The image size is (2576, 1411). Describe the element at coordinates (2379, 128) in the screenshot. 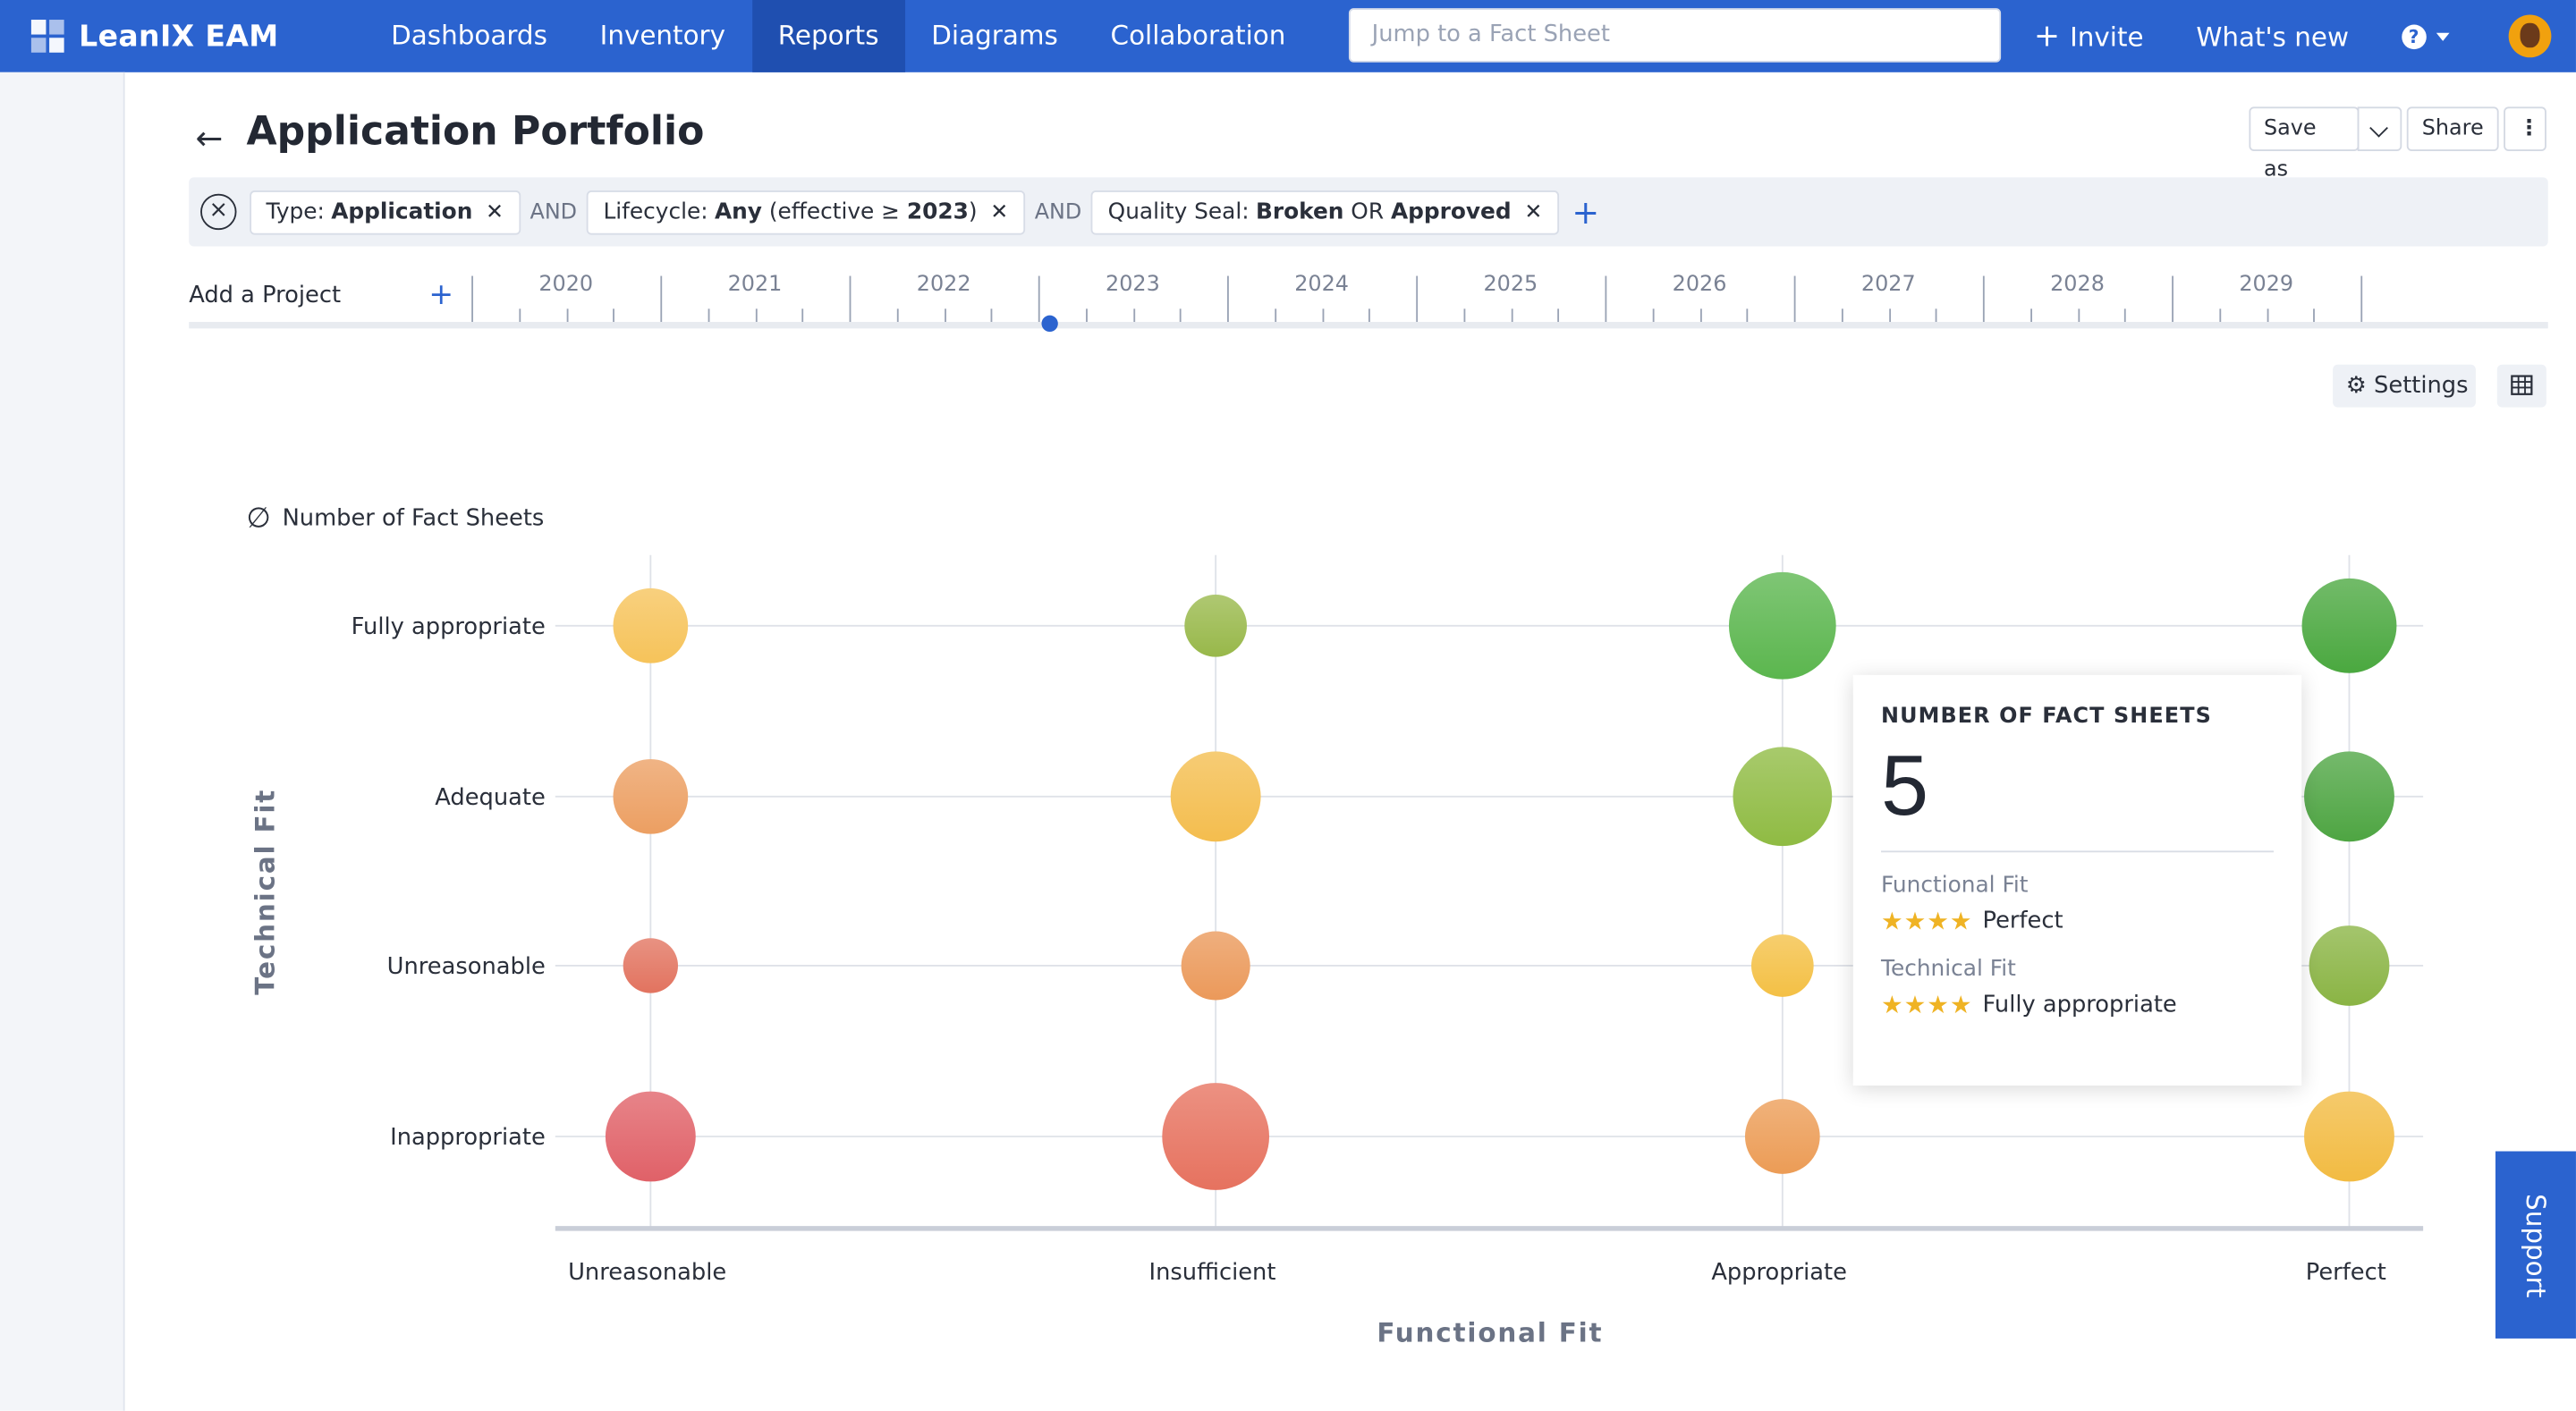

I see `save-options-dropdown` at that location.